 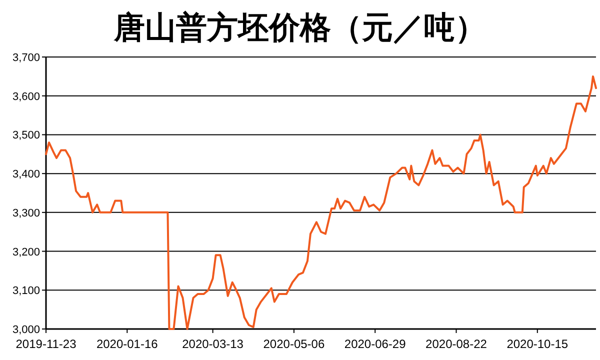 I want to click on y-tick-label: 3,600, so click(x=26, y=96).